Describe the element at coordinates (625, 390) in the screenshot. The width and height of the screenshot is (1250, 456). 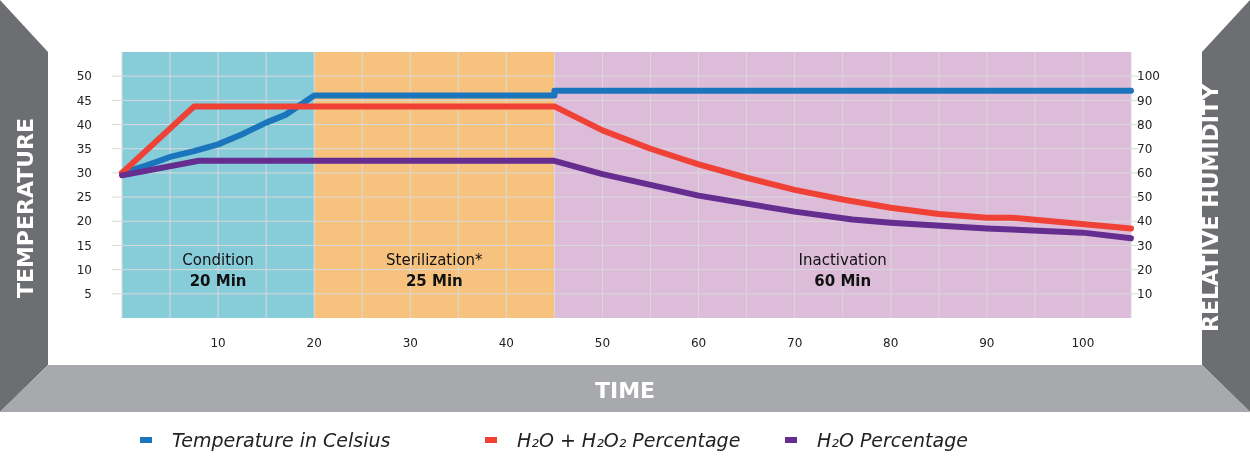
I see `x-axis-title: TIME` at that location.